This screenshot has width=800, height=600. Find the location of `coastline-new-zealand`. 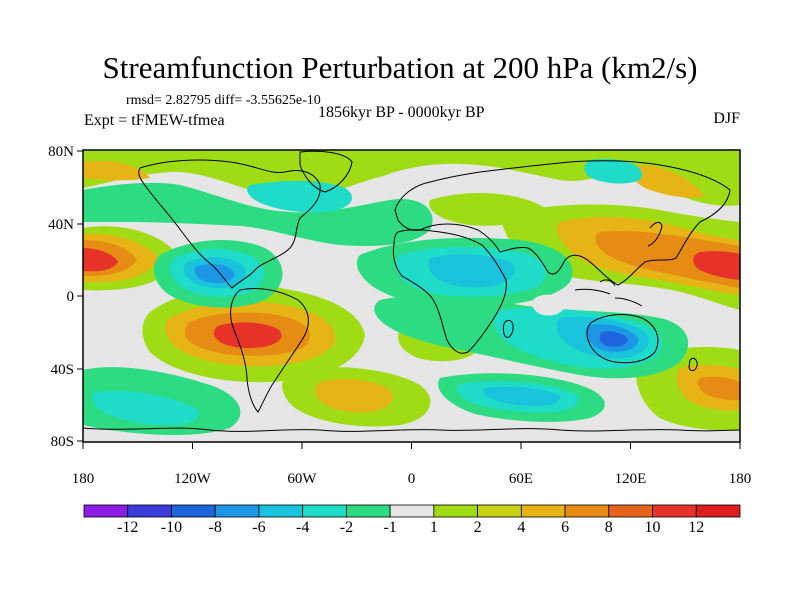

coastline-new-zealand is located at coordinates (693, 364).